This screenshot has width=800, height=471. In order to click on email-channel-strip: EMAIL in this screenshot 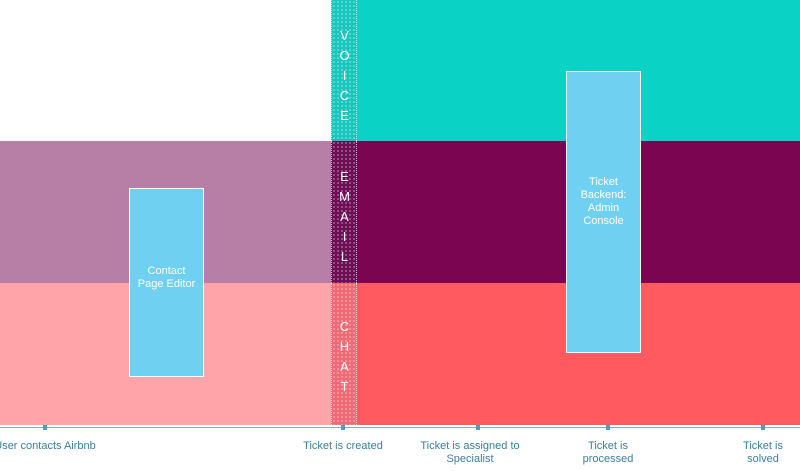, I will do `click(344, 212)`.